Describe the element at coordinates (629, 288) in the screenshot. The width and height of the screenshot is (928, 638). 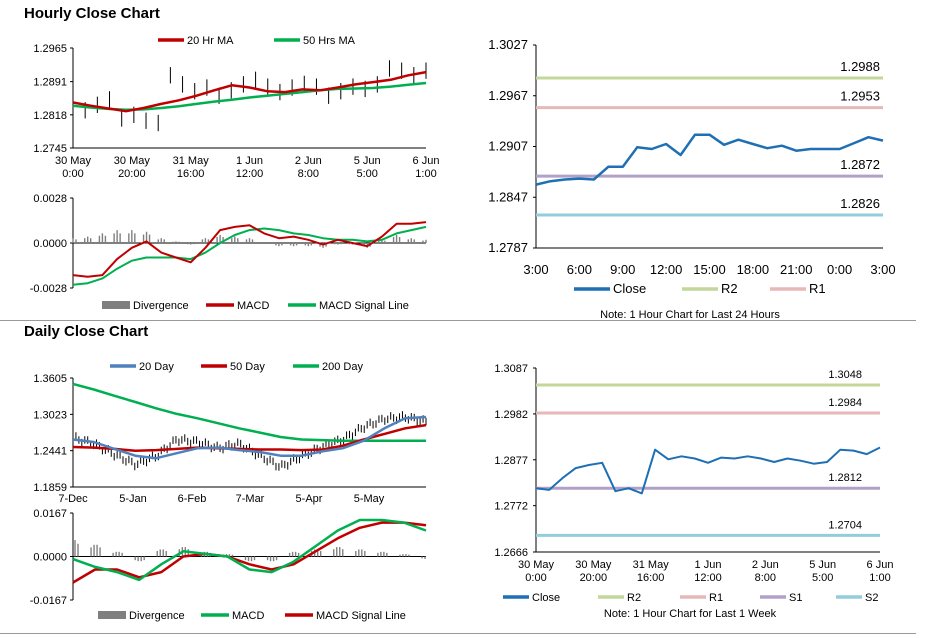
I see `legend-hourly-close-label: Close` at that location.